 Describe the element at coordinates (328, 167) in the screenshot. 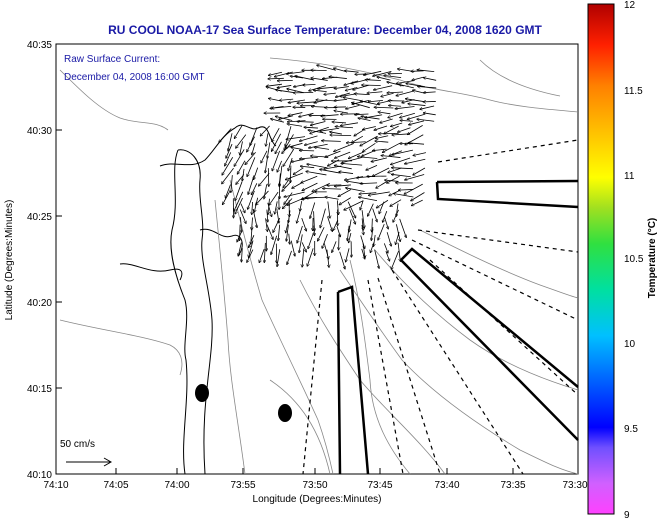

I see `surface-current-vectors` at that location.